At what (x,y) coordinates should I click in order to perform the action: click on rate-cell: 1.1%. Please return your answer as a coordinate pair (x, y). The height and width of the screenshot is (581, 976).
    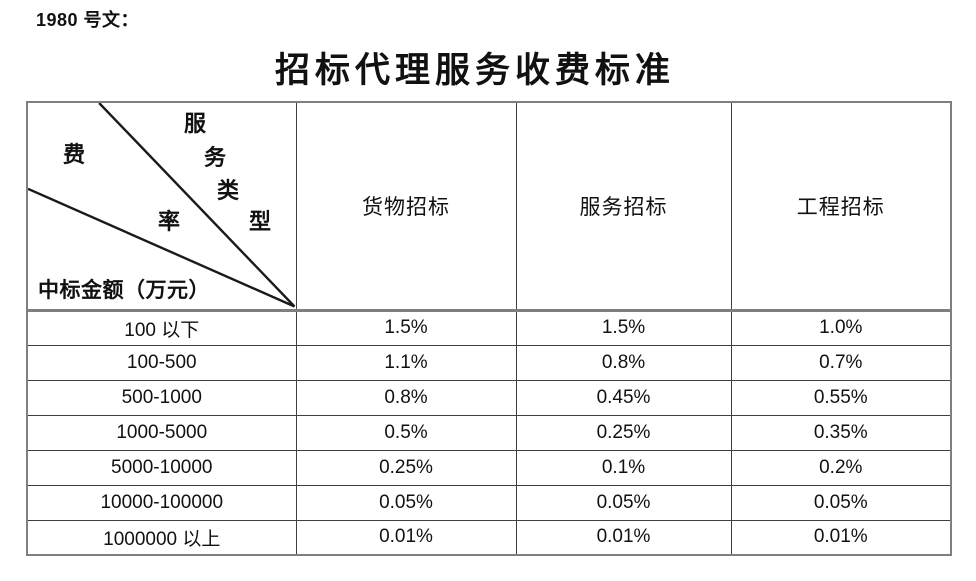
    Looking at the image, I should click on (406, 362).